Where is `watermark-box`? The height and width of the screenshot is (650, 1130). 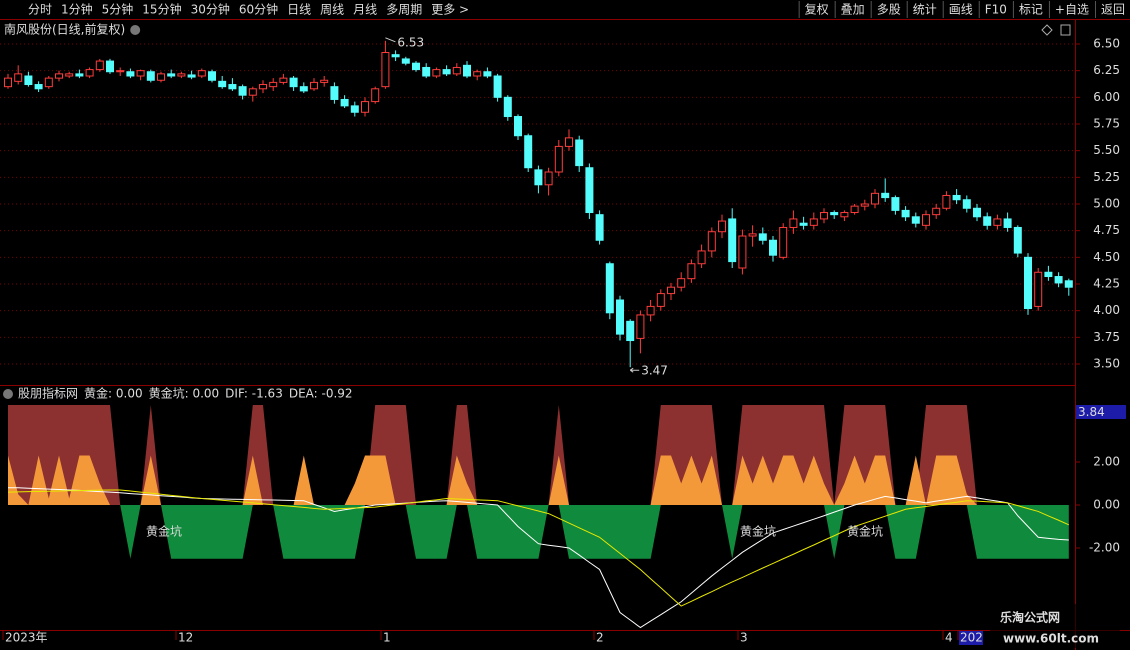
watermark-box is located at coordinates (1055, 626).